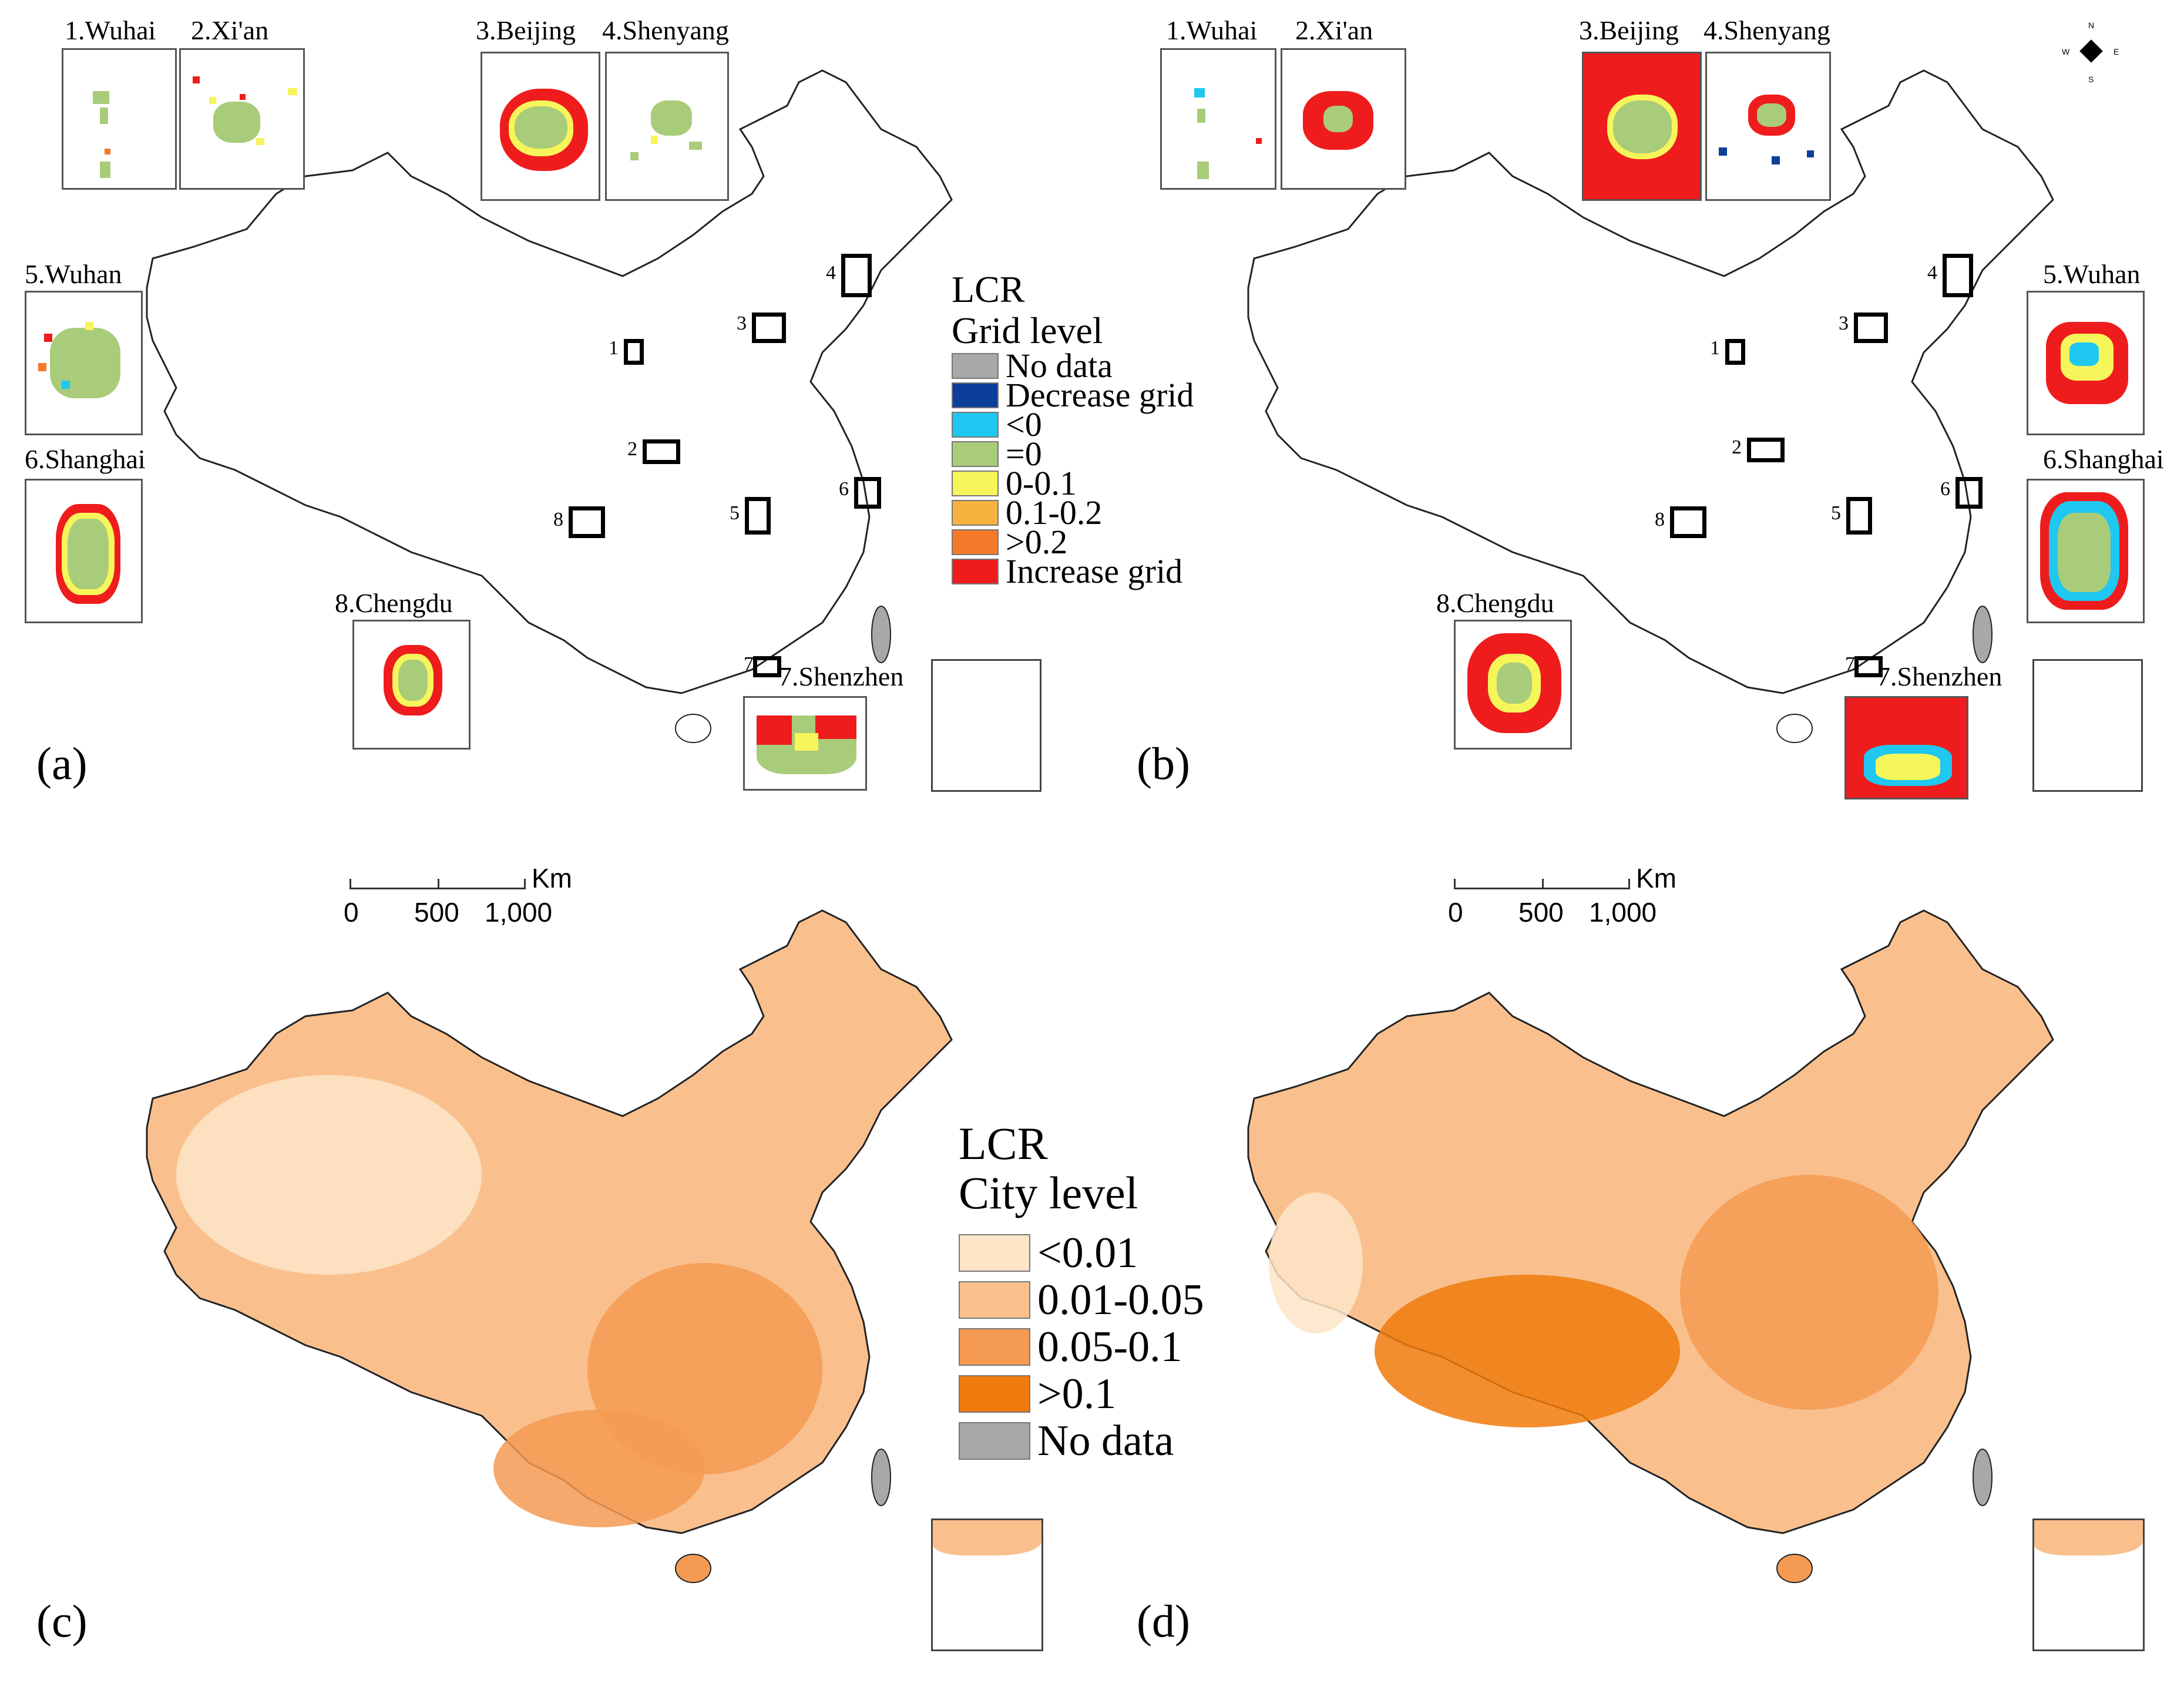  Describe the element at coordinates (519, 912) in the screenshot. I see `scale-tick-1000-c: 1,000` at that location.